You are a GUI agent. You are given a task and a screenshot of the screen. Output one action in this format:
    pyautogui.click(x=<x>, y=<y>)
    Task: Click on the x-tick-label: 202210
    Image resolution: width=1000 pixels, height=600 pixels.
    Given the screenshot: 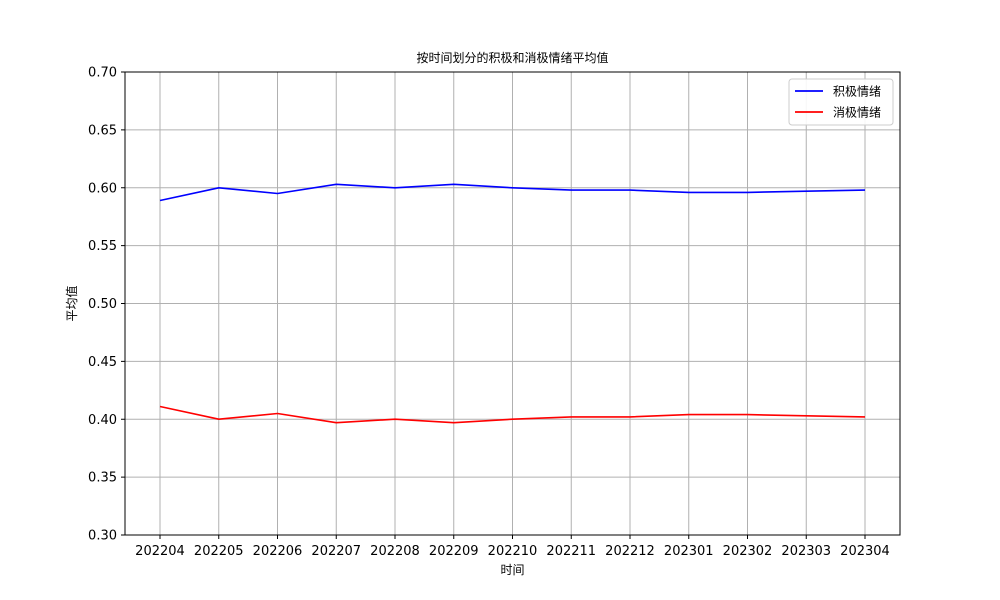 What is the action you would take?
    pyautogui.click(x=513, y=551)
    